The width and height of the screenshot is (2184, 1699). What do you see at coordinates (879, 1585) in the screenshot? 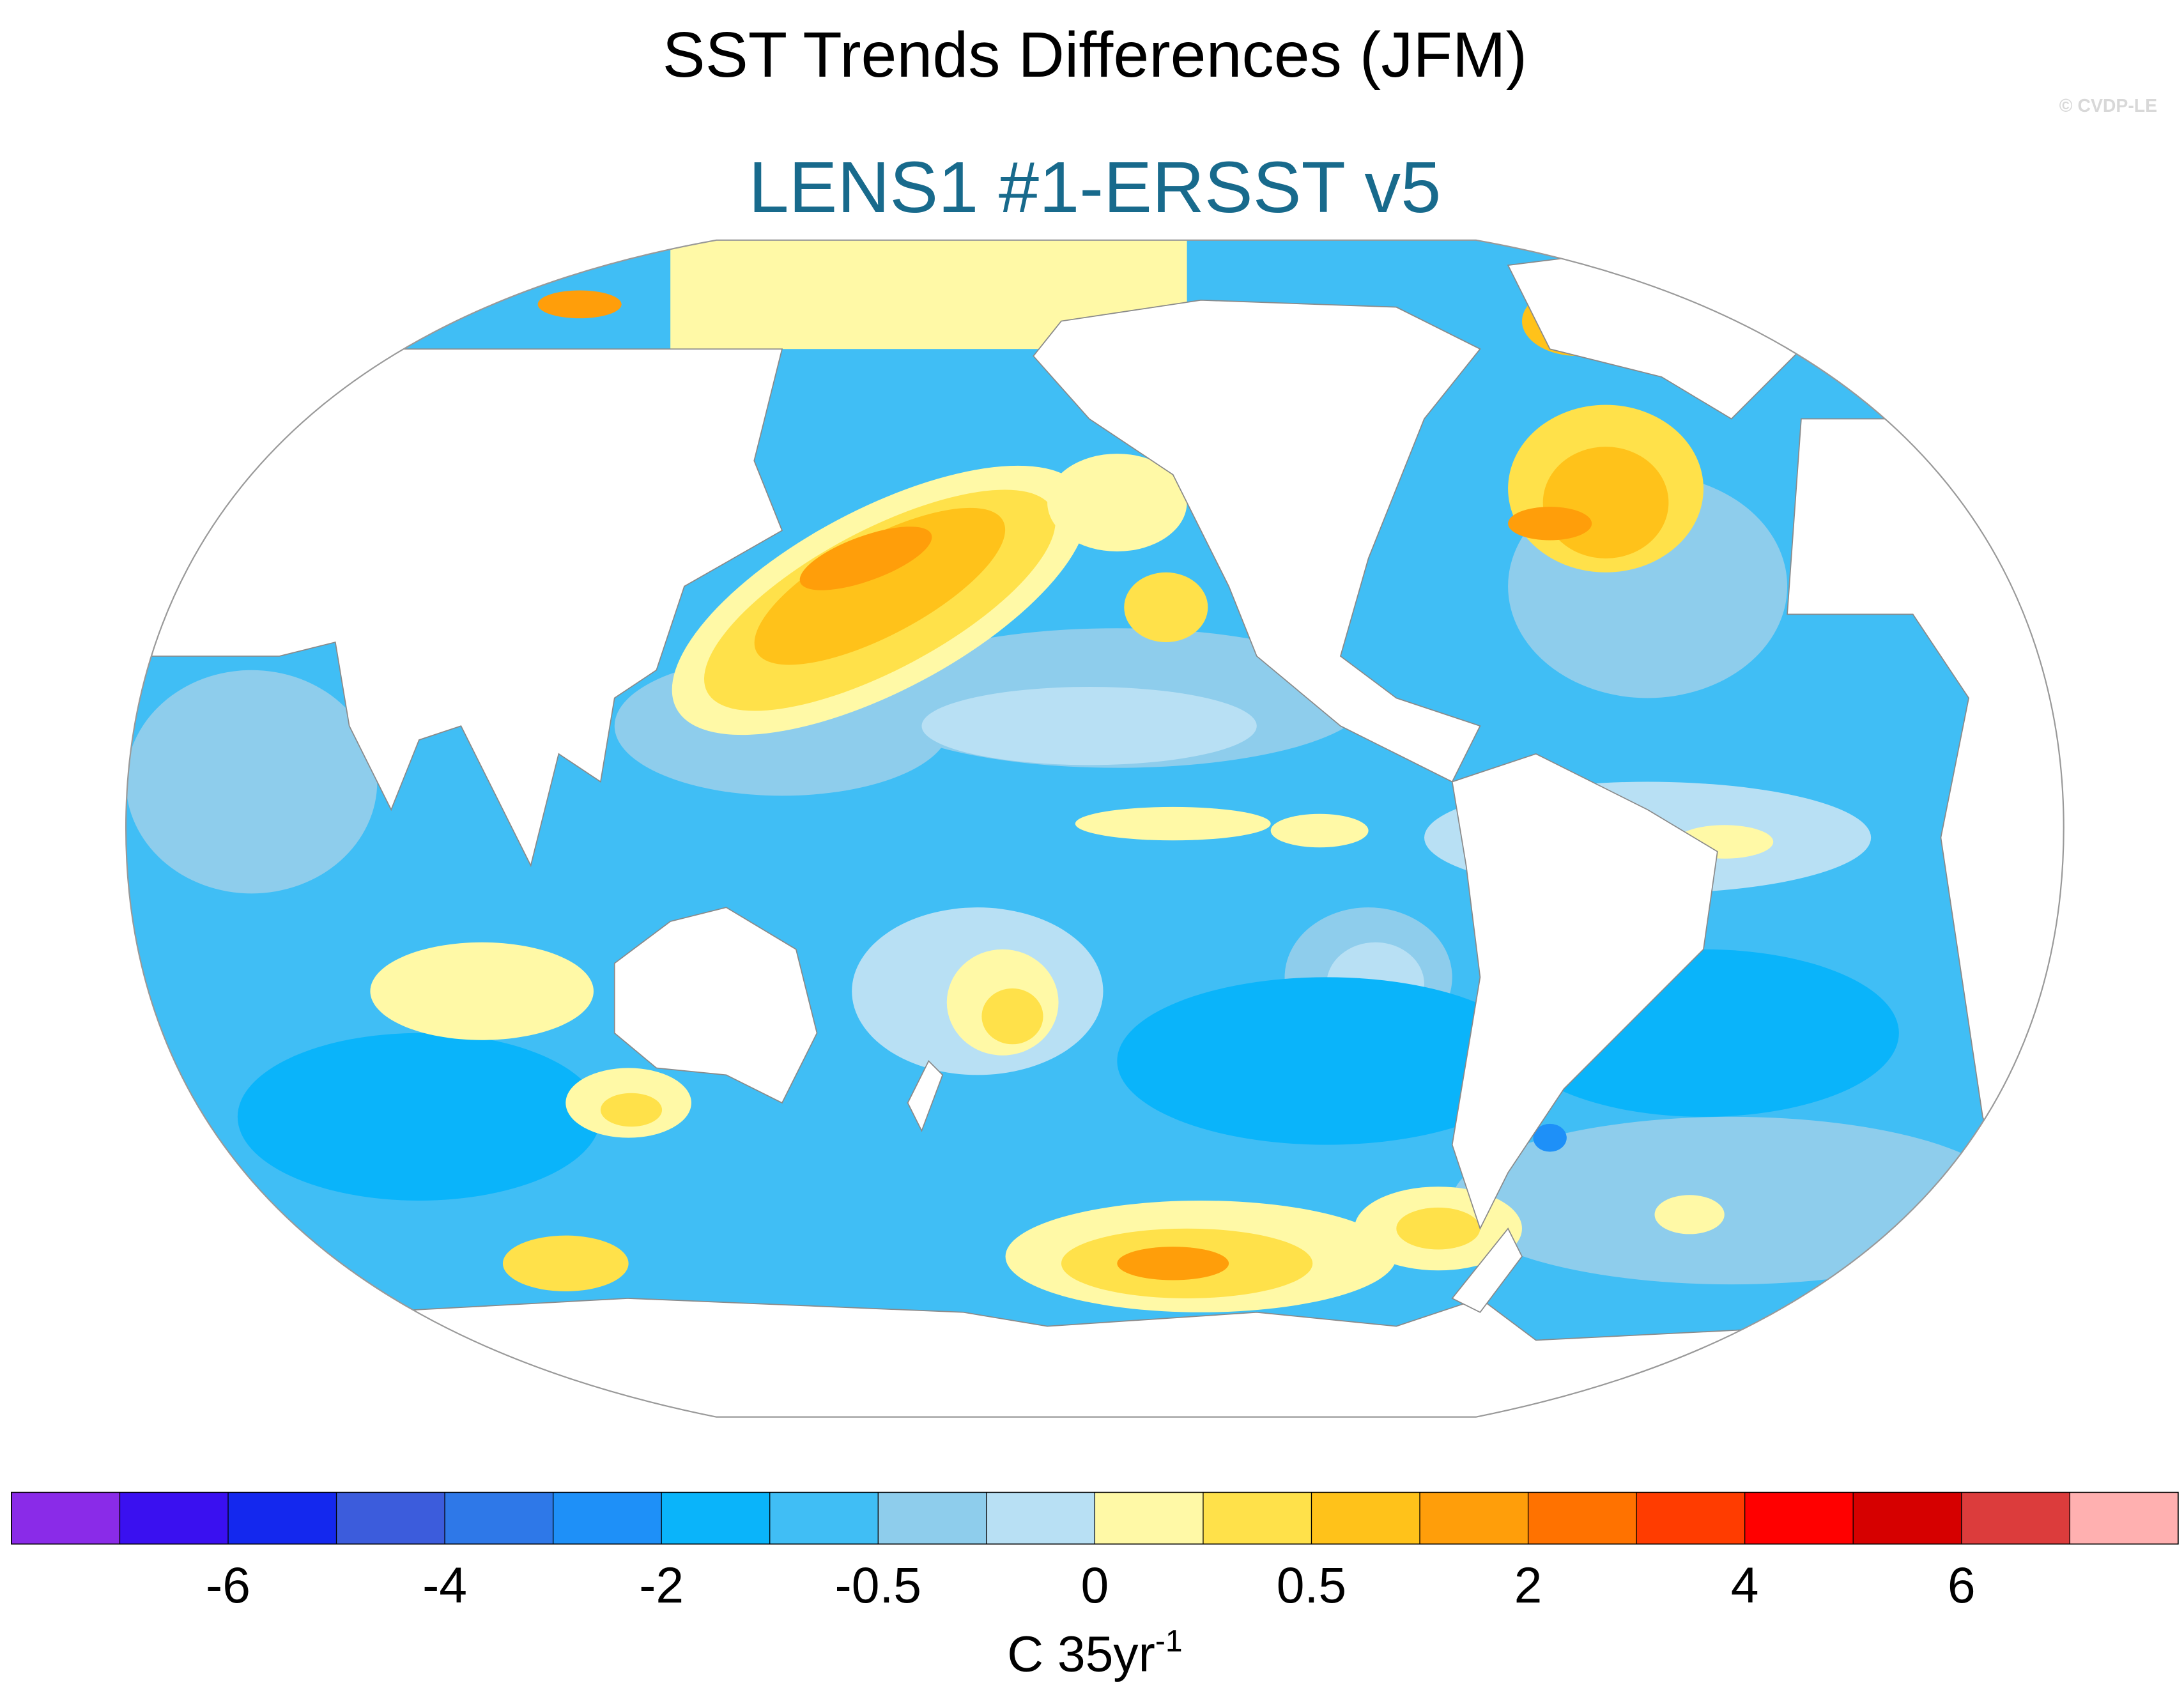
I see `colorbar-tick-label: -0.5` at bounding box center [879, 1585].